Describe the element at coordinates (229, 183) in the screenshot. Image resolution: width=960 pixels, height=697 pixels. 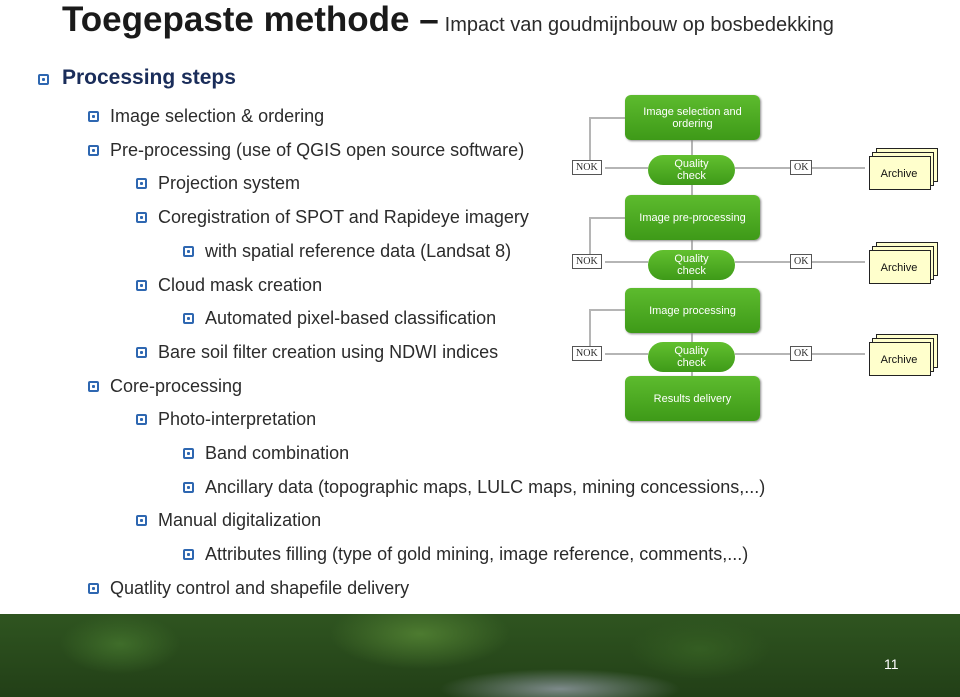
I see `bullet-text: Projection system` at that location.